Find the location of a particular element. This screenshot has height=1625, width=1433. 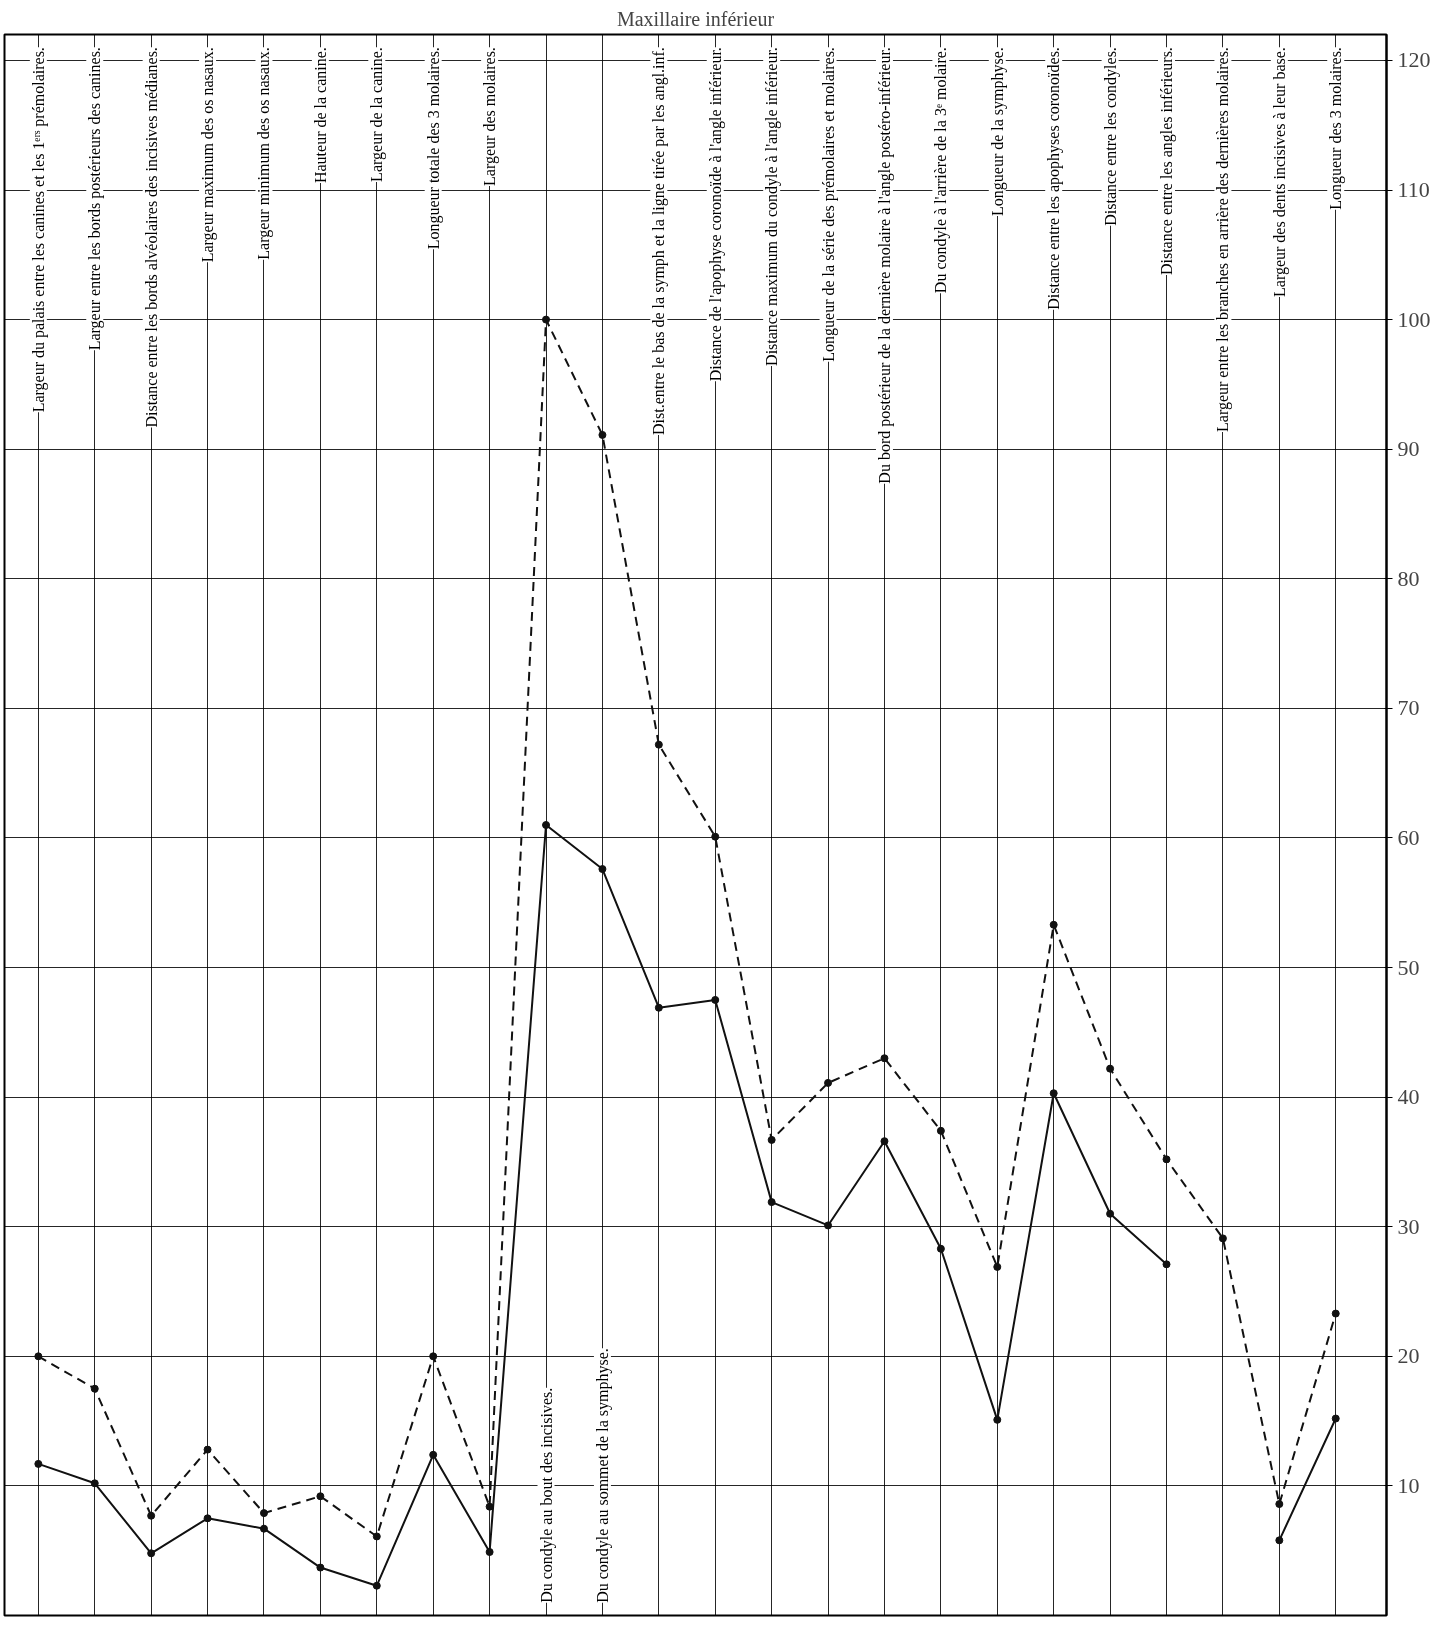

x-tick-label: Largeur minimum des os nasaux. is located at coordinates (264, 153).